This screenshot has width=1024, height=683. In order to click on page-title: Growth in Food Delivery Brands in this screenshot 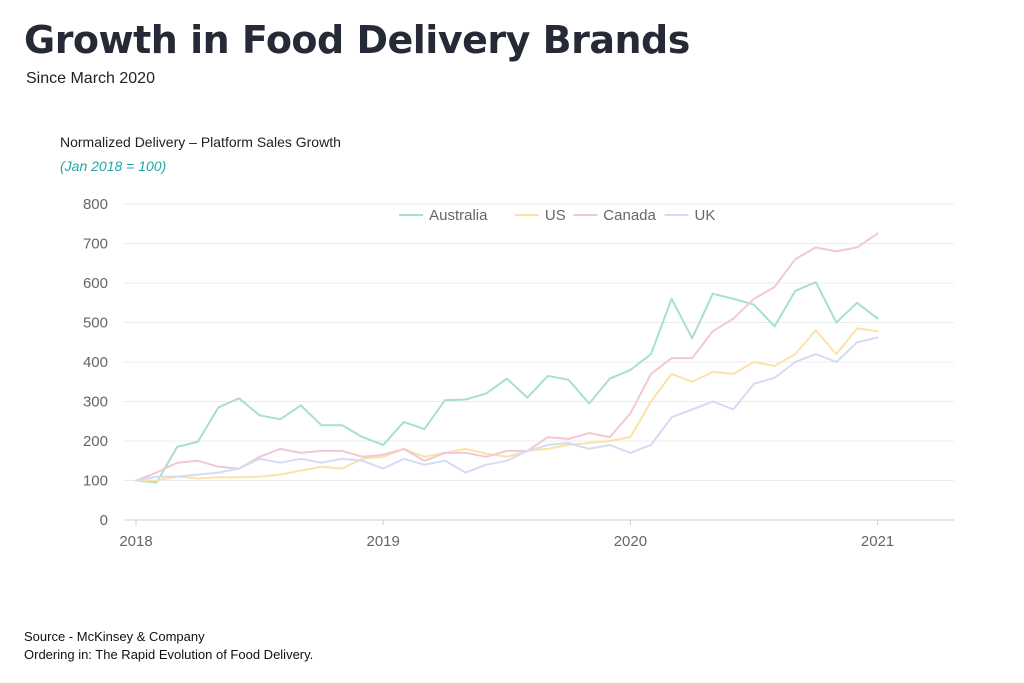, I will do `click(357, 40)`.